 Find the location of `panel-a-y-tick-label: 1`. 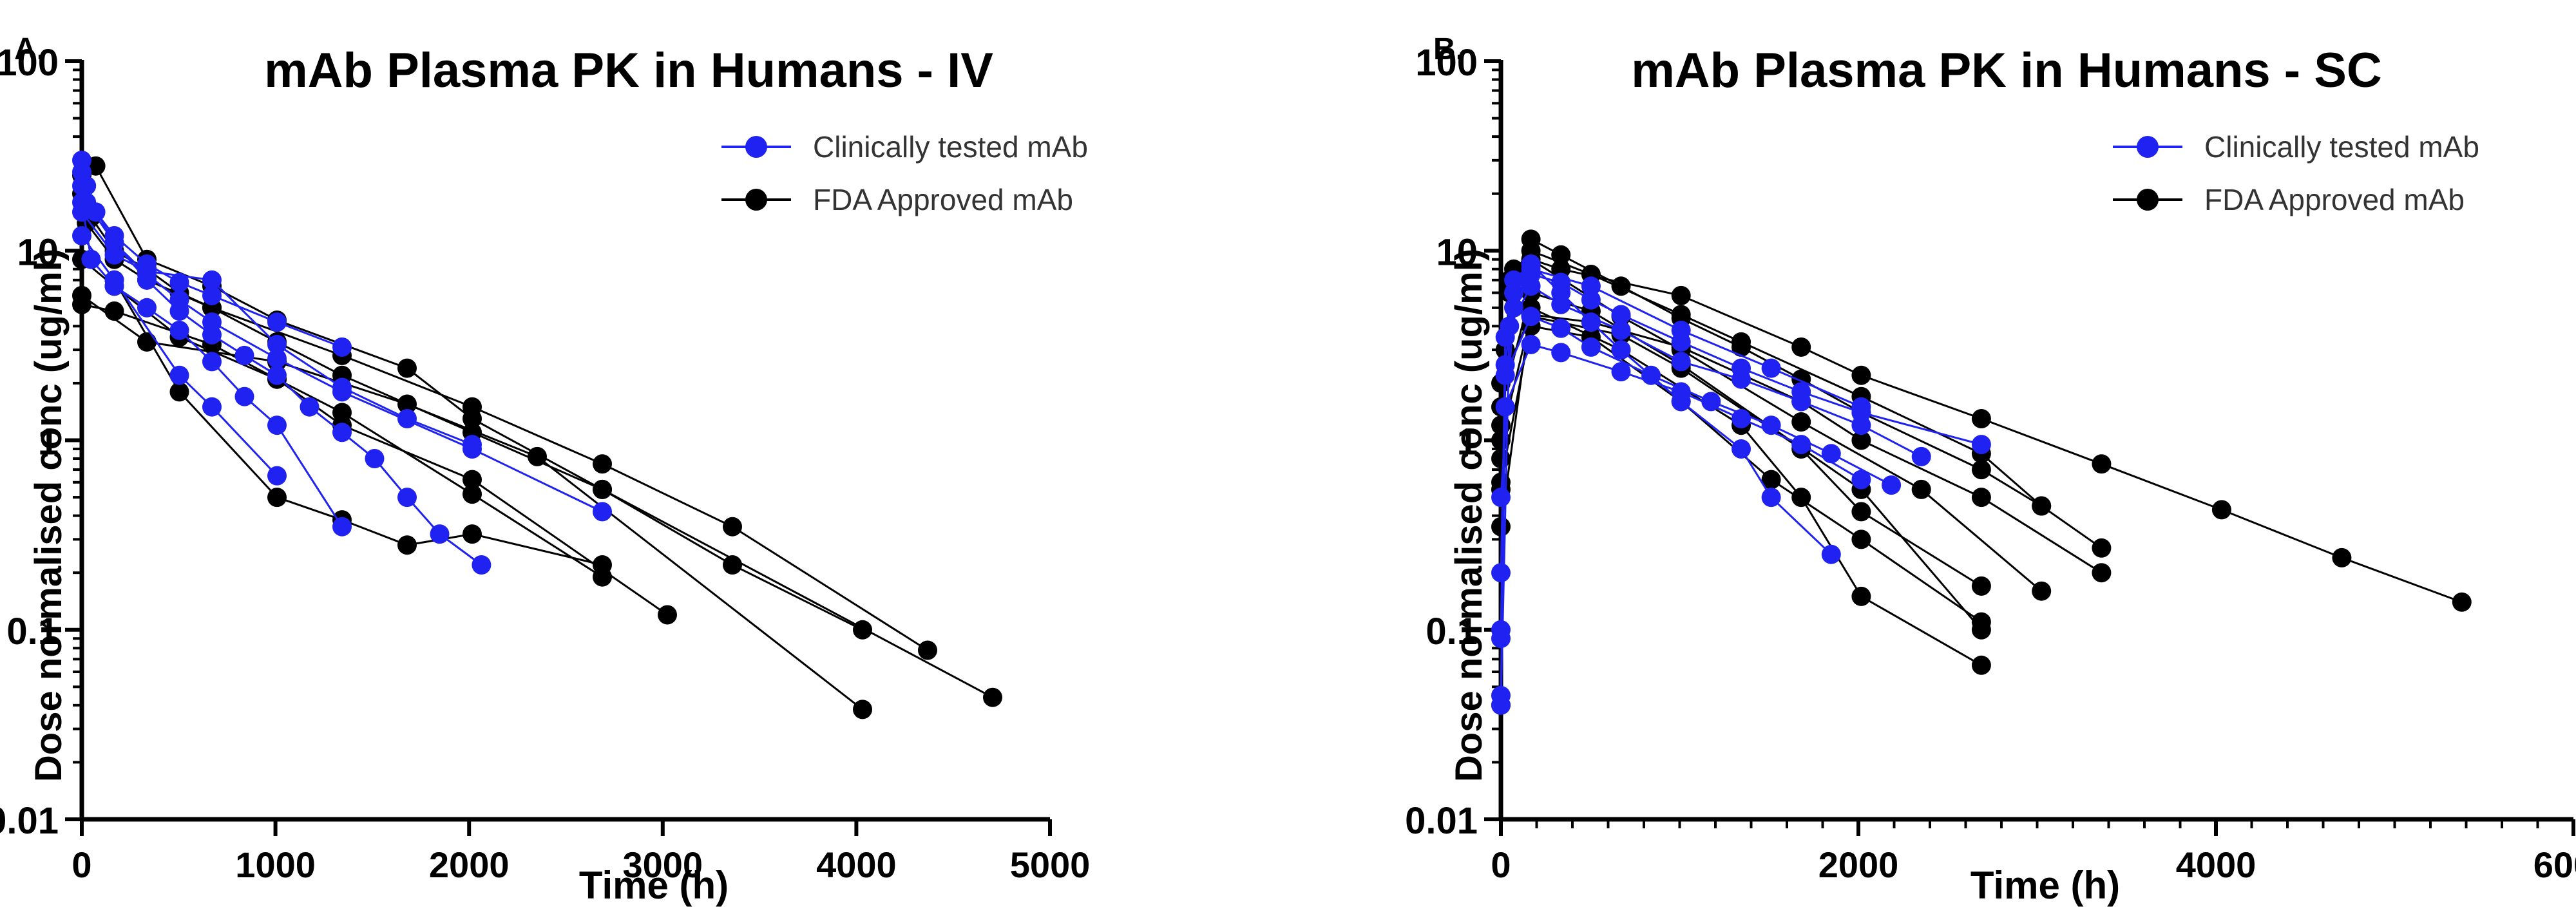

panel-a-y-tick-label: 1 is located at coordinates (48, 442).